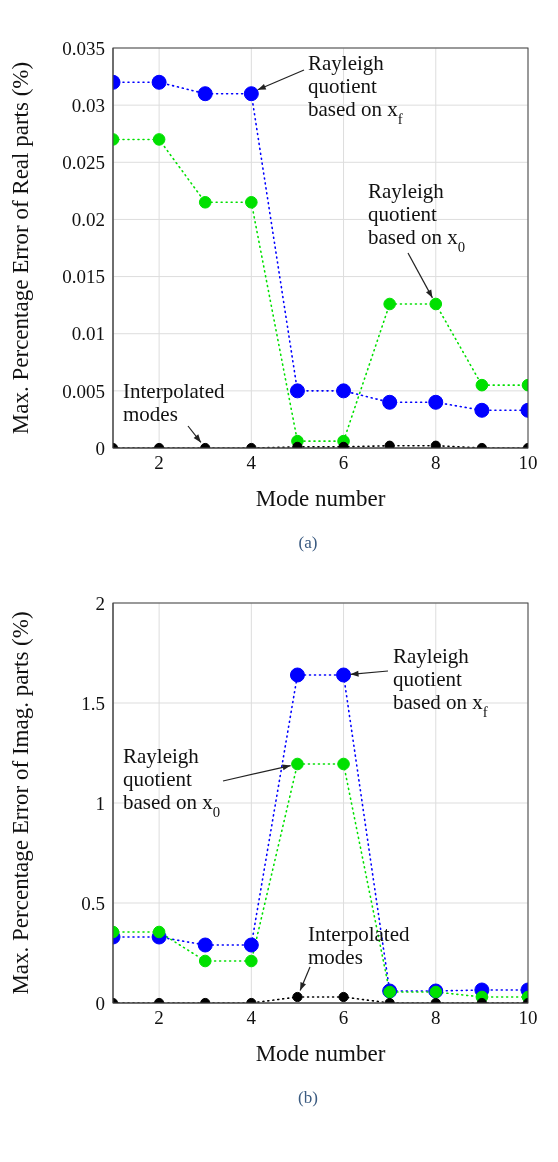 The height and width of the screenshot is (1162, 558). I want to click on text: (a), so click(308, 542).